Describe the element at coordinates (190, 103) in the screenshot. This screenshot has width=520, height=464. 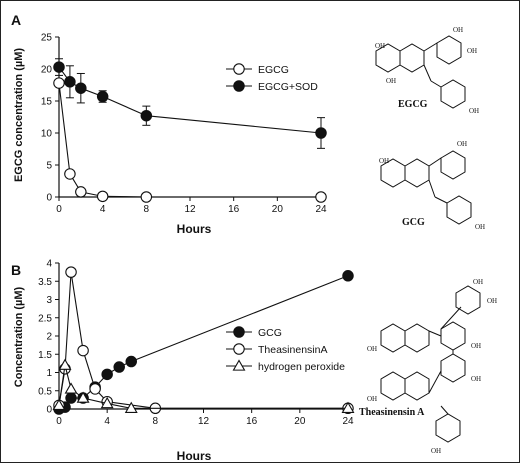
I see `series-egcg-sod` at that location.